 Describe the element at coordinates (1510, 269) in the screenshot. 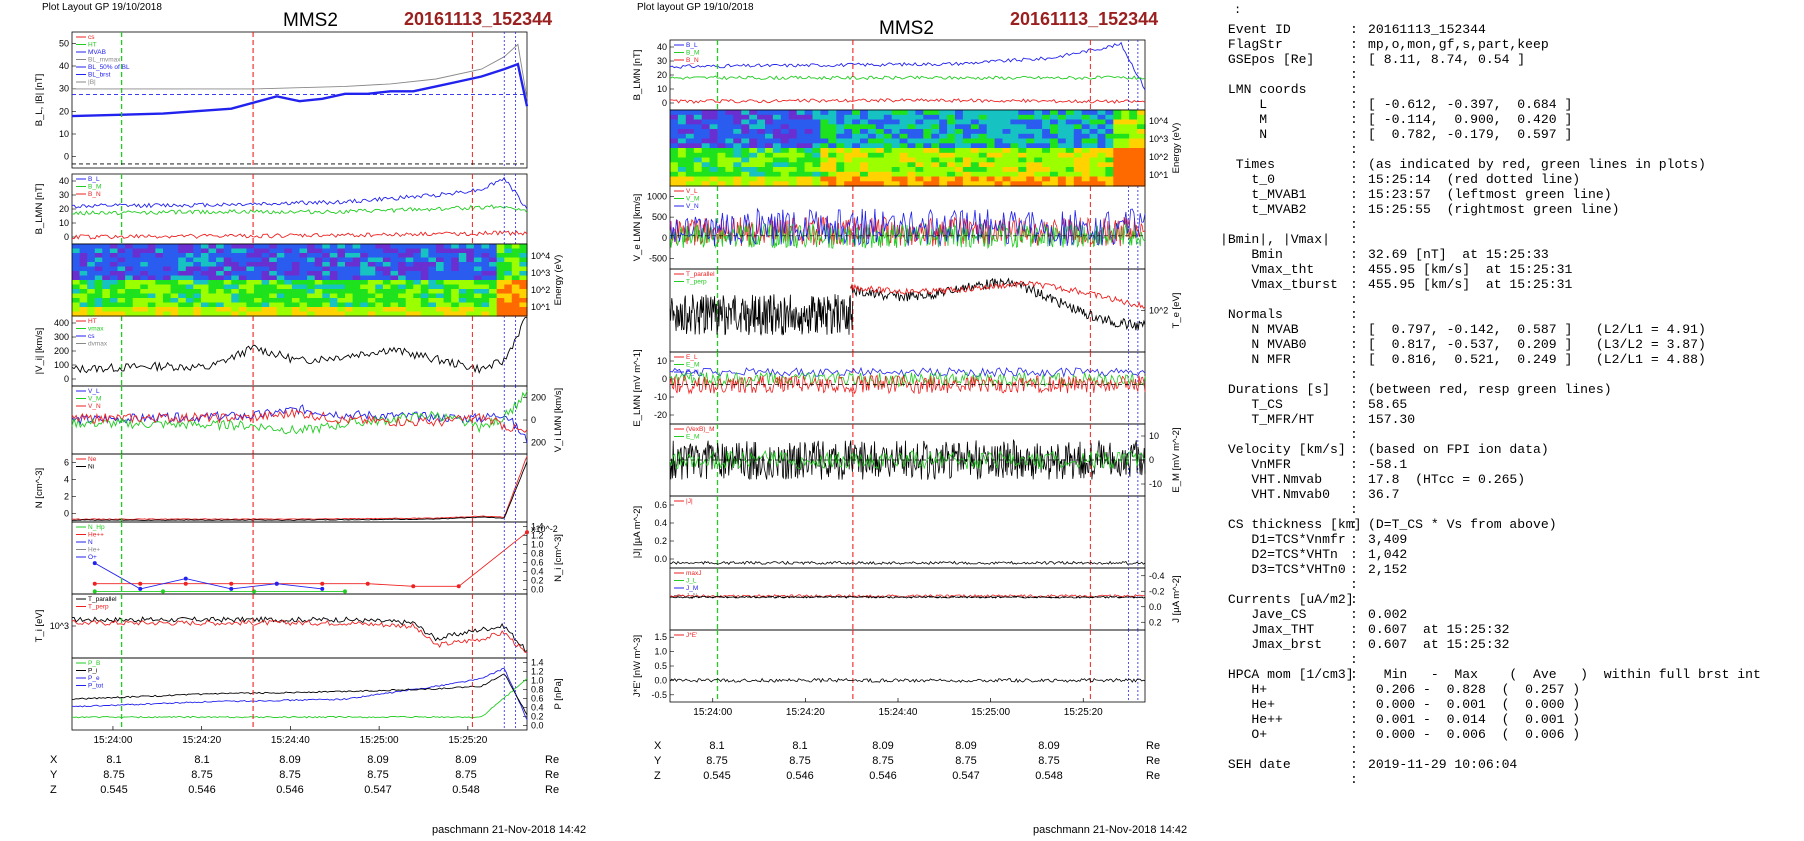

I see `info-row: Vmax_tht:455.95 [km/s] at 15:25:31` at that location.